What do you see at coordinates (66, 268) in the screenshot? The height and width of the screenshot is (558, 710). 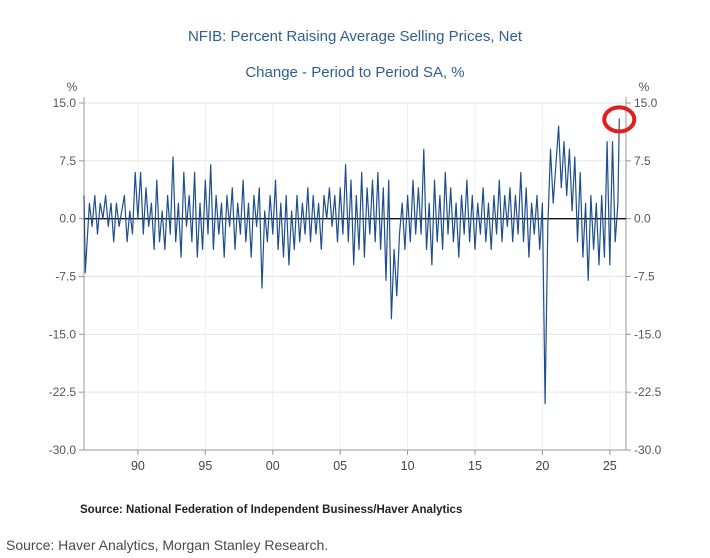 I see `y-axis-left: % 15.0 7.5 0.0 -7.5 -15.0 -22.5 -30.0` at bounding box center [66, 268].